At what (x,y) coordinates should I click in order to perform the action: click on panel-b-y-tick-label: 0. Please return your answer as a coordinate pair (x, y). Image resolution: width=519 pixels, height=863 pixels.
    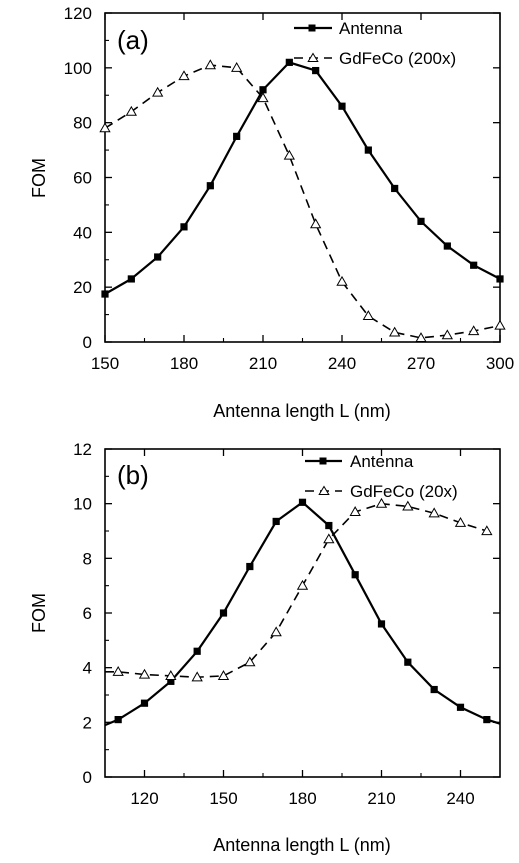
    Looking at the image, I should click on (87, 777).